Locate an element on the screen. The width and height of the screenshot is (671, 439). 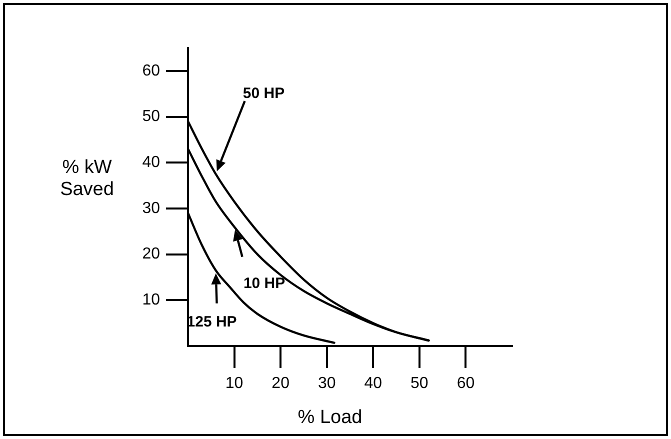
x-tick-label: 40 is located at coordinates (373, 383).